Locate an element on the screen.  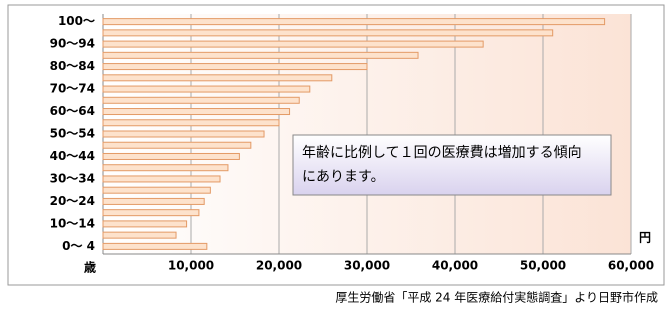
y-axis-label: 歳 is located at coordinates (90, 267).